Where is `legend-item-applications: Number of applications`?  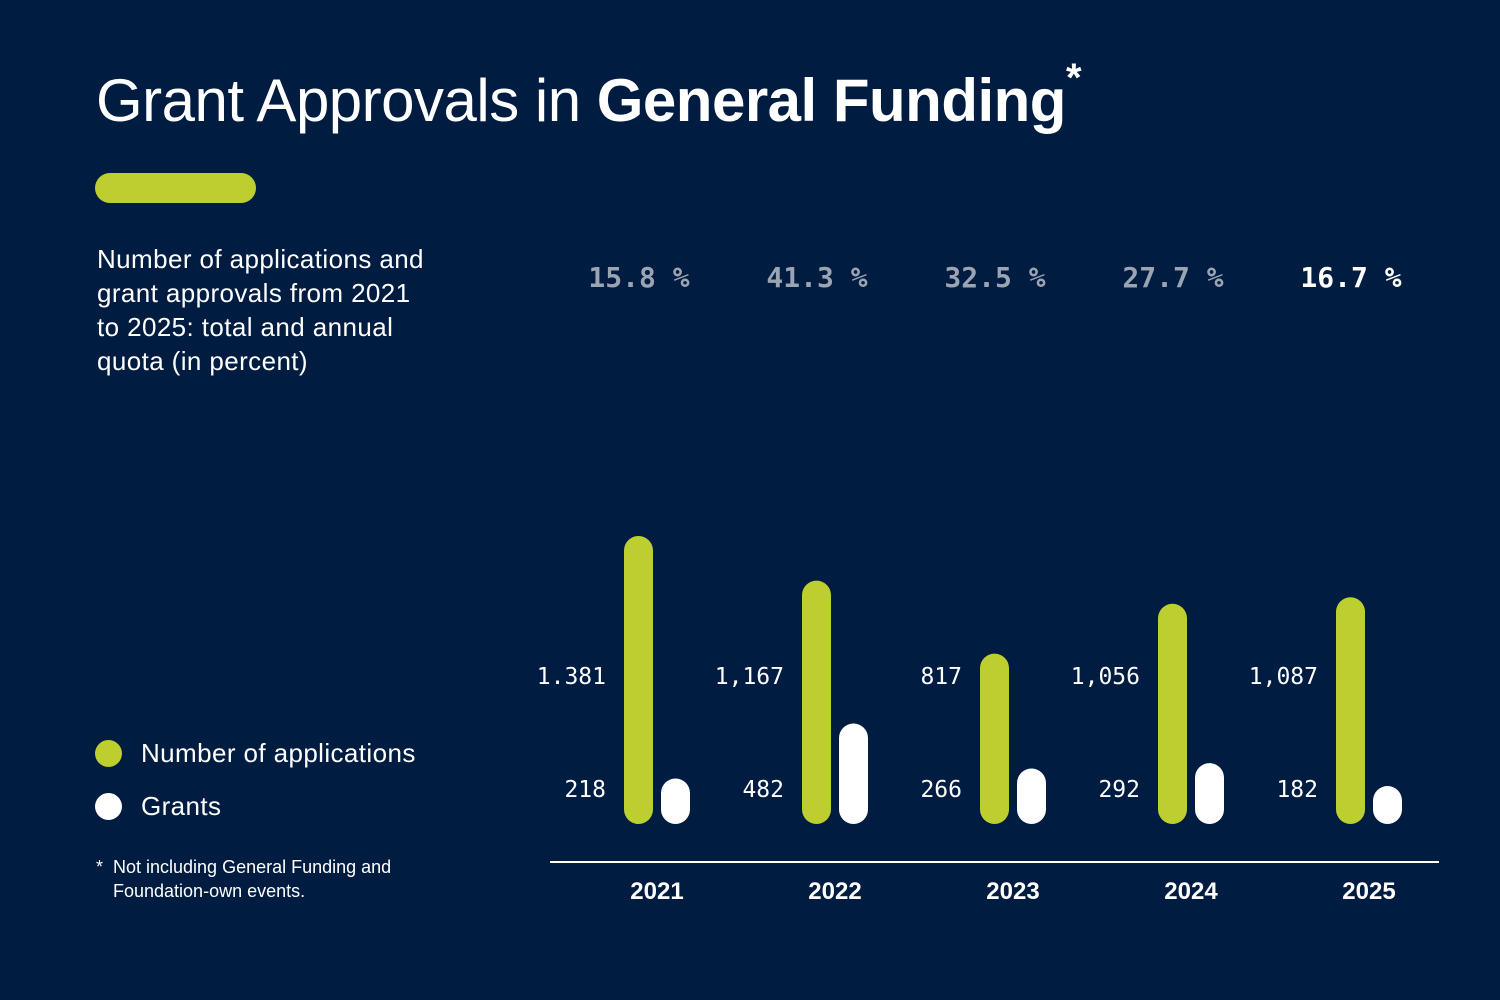 legend-item-applications: Number of applications is located at coordinates (255, 753).